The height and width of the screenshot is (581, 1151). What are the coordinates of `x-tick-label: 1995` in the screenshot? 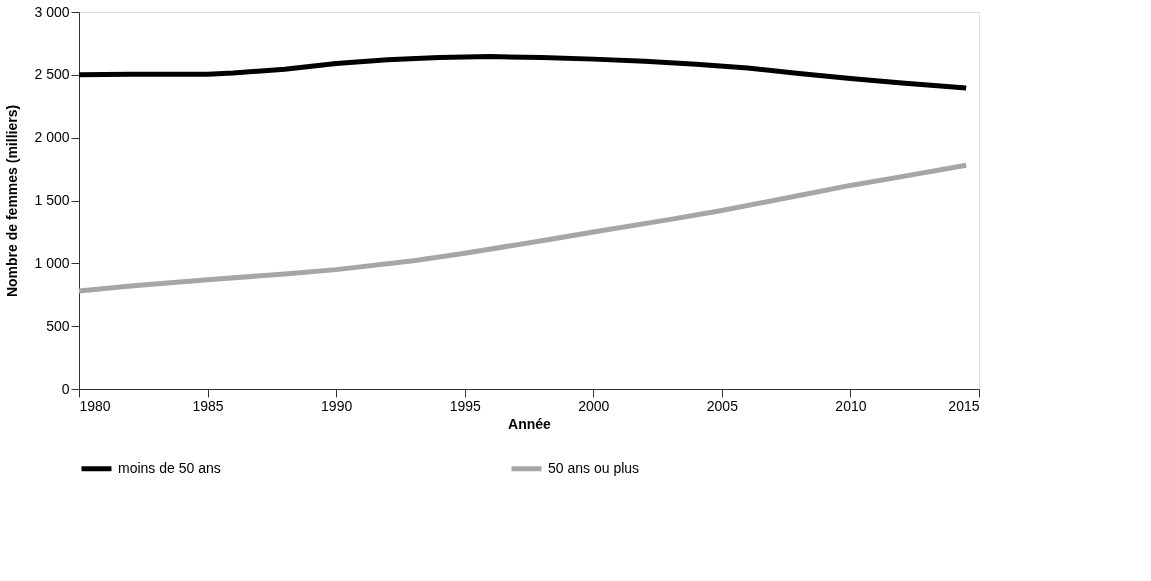 It's located at (465, 405).